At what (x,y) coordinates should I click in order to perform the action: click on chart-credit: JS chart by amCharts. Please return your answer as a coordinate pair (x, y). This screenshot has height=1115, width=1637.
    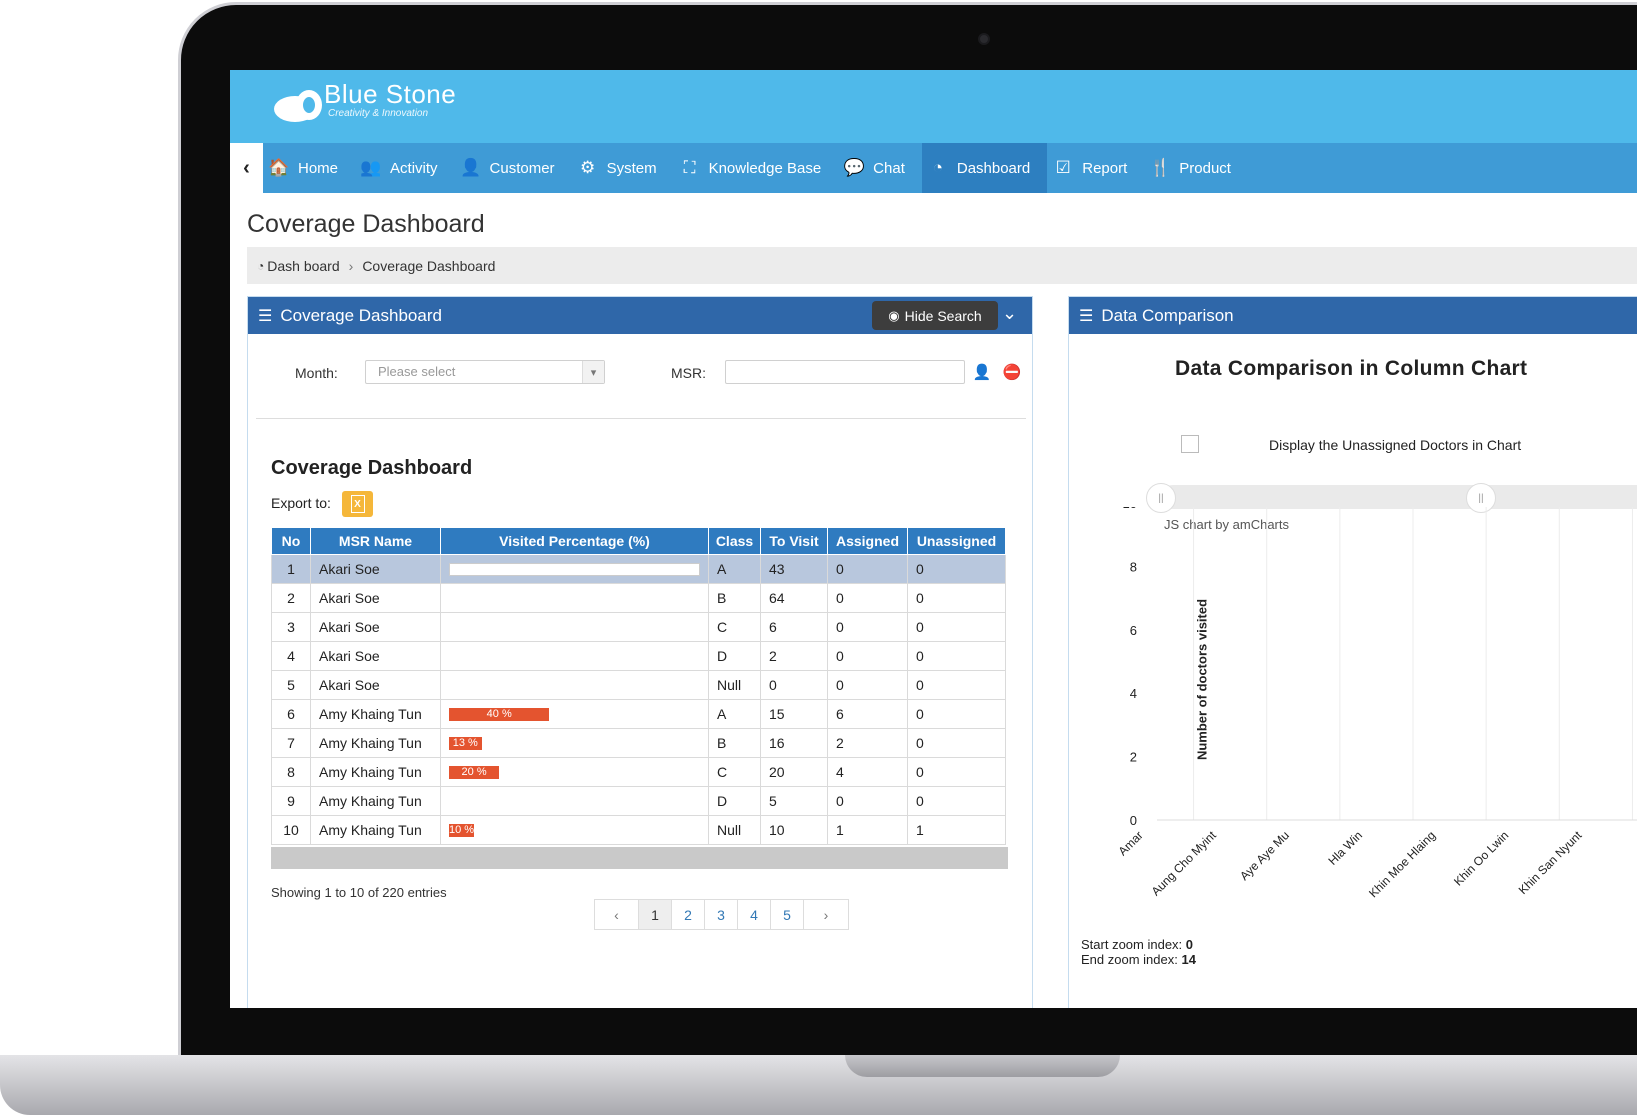
    Looking at the image, I should click on (1226, 524).